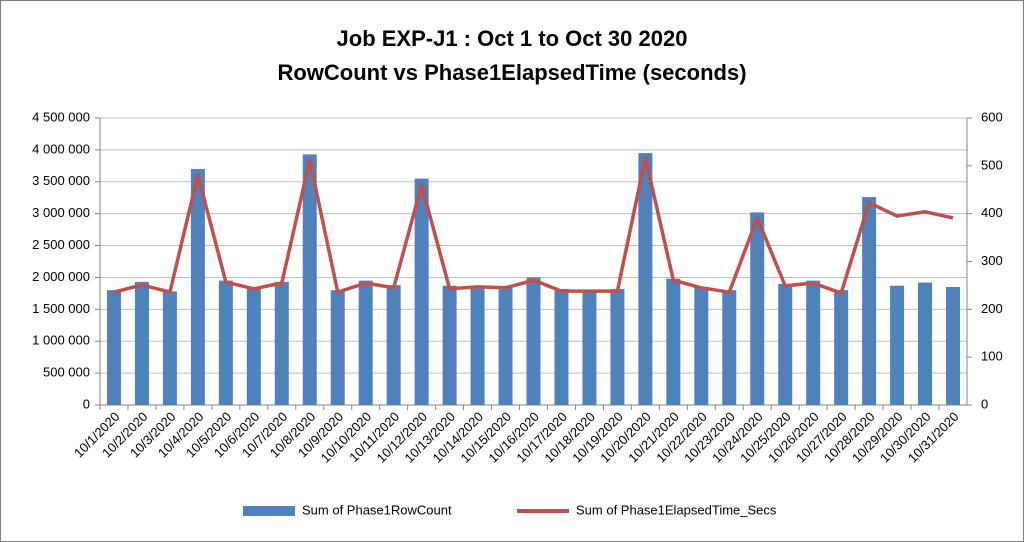 This screenshot has width=1024, height=542. What do you see at coordinates (269, 511) in the screenshot?
I see `legend-swatch` at bounding box center [269, 511].